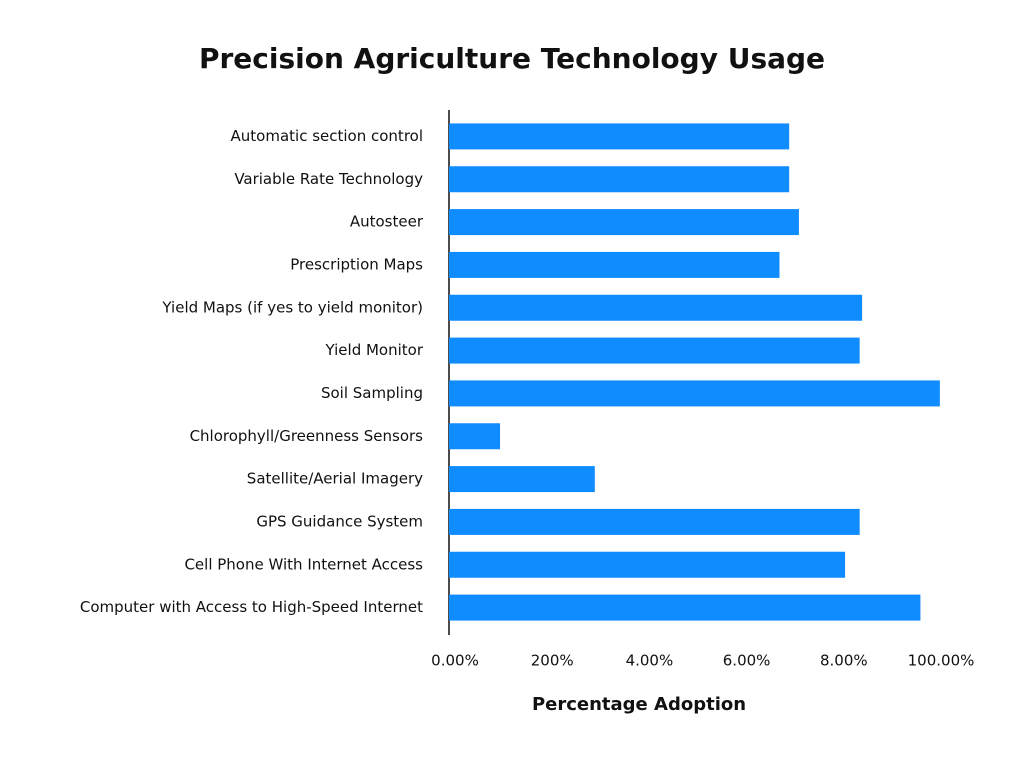 This screenshot has height=768, width=1024. What do you see at coordinates (303, 564) in the screenshot?
I see `y-tick-label: Cell Phone With Internet Access` at bounding box center [303, 564].